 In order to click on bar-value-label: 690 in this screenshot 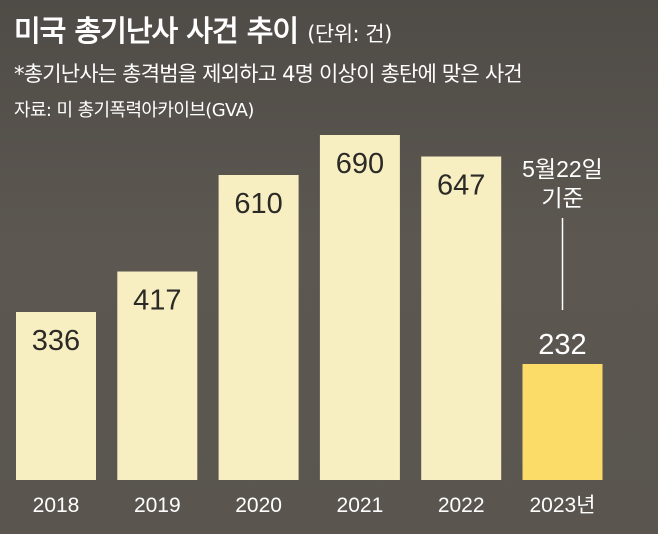, I will do `click(360, 164)`.